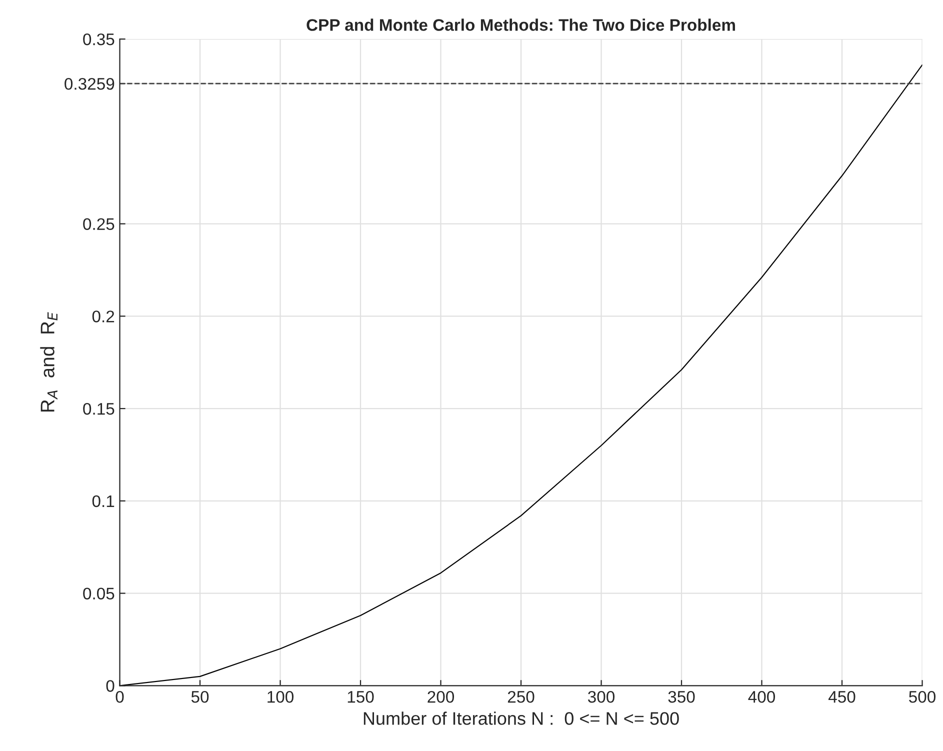 The image size is (943, 751). What do you see at coordinates (89, 84) in the screenshot?
I see `y-tick-label: 0.3259` at bounding box center [89, 84].